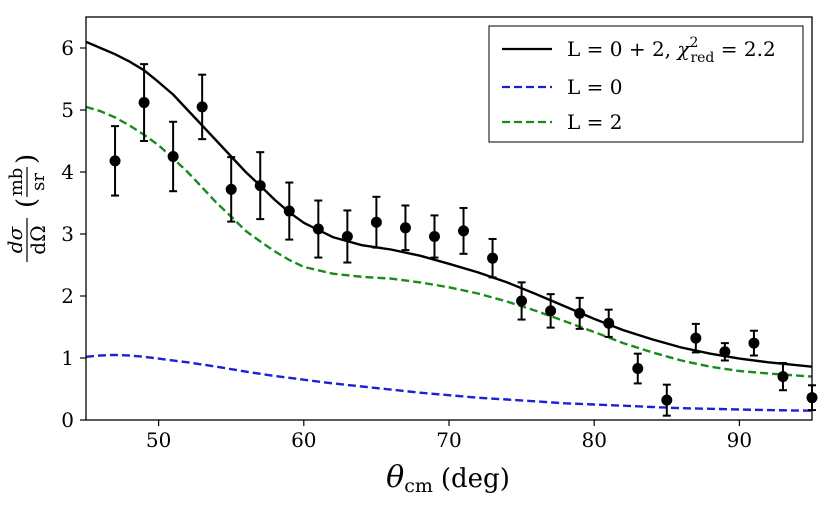  I want to click on legend-label-full-fit: L = 0 + 2, χ2 red = 2.2, so click(671, 50).